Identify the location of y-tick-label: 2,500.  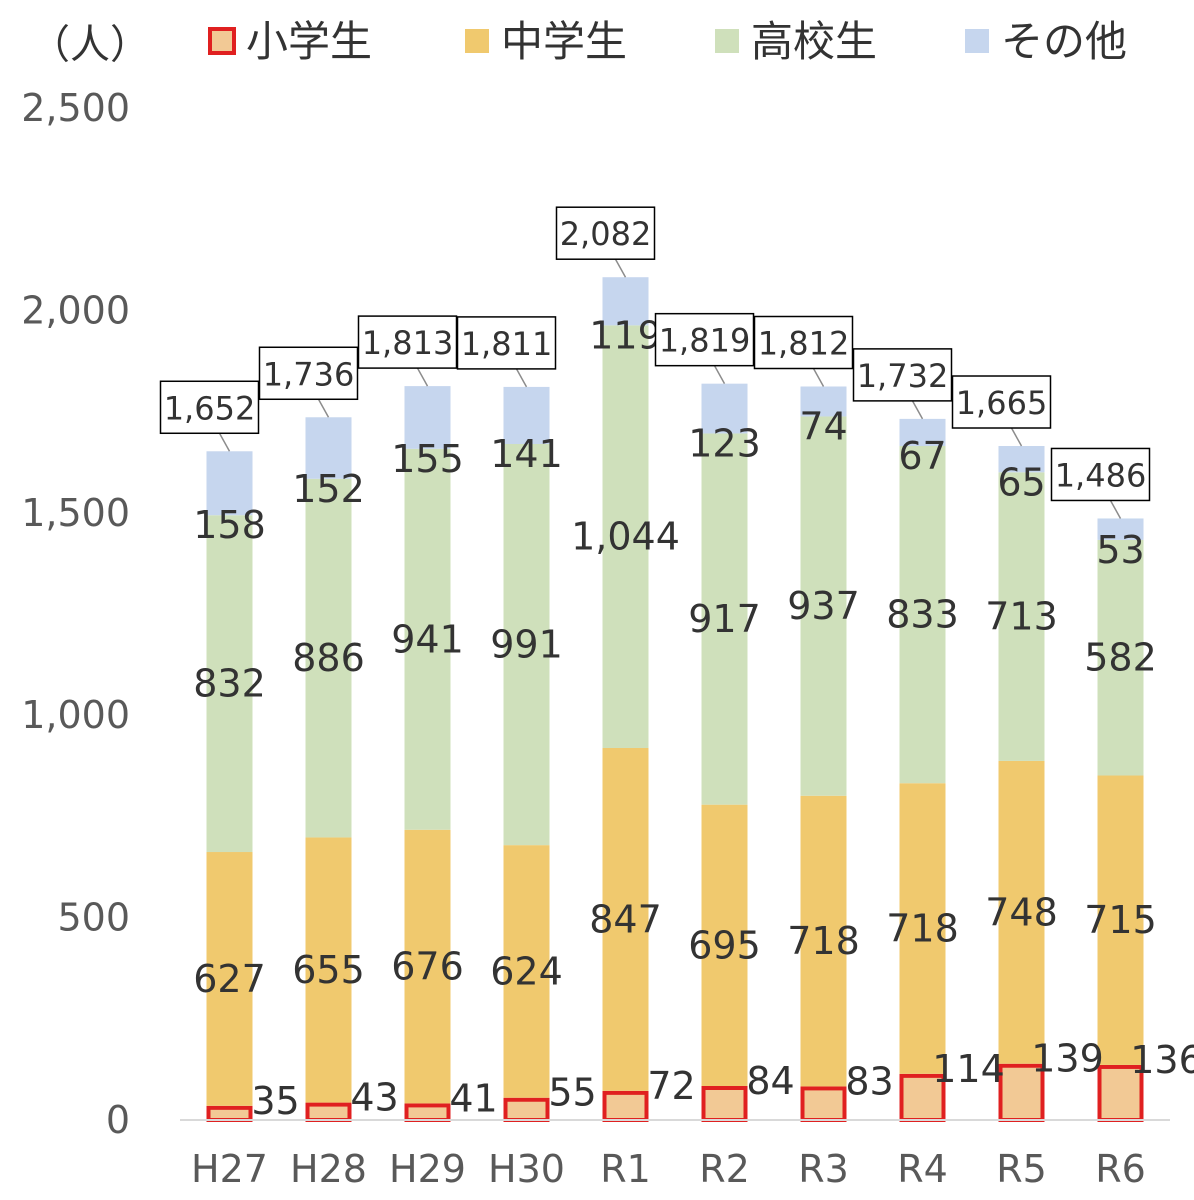
(75, 108).